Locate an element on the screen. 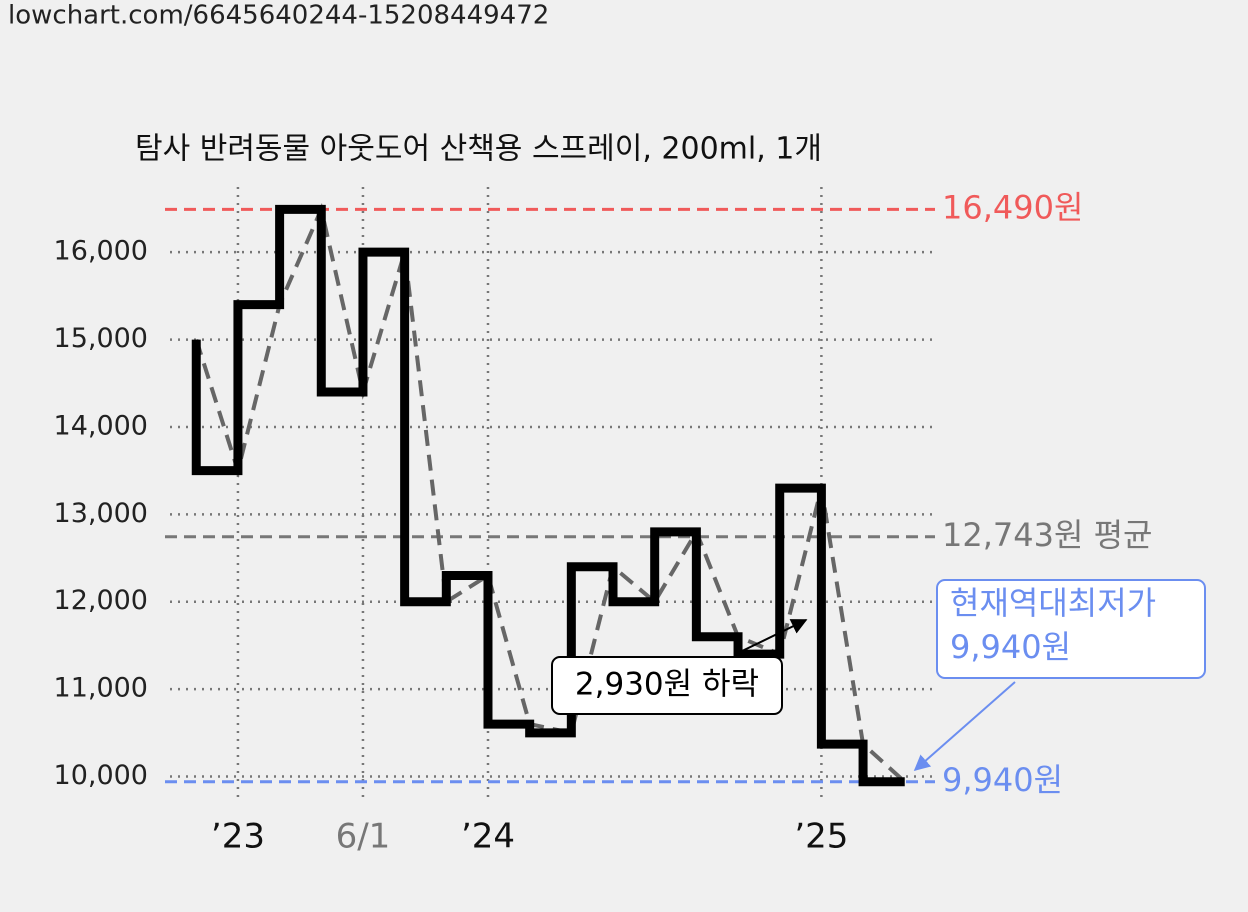 The width and height of the screenshot is (1248, 912). annotation-text: 9,940원 is located at coordinates (1010, 647).